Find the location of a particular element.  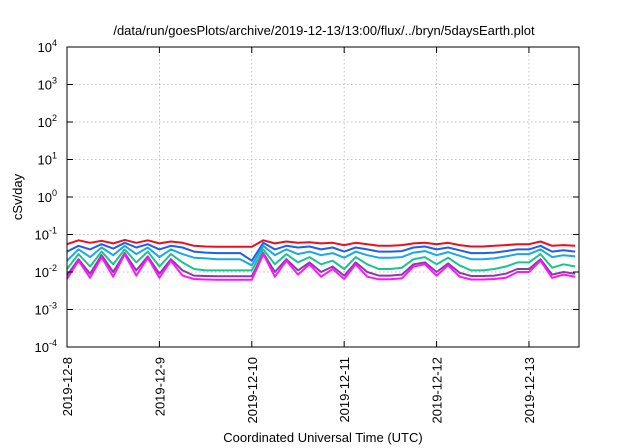

x-tick-label: 2019-12-12 is located at coordinates (437, 390).